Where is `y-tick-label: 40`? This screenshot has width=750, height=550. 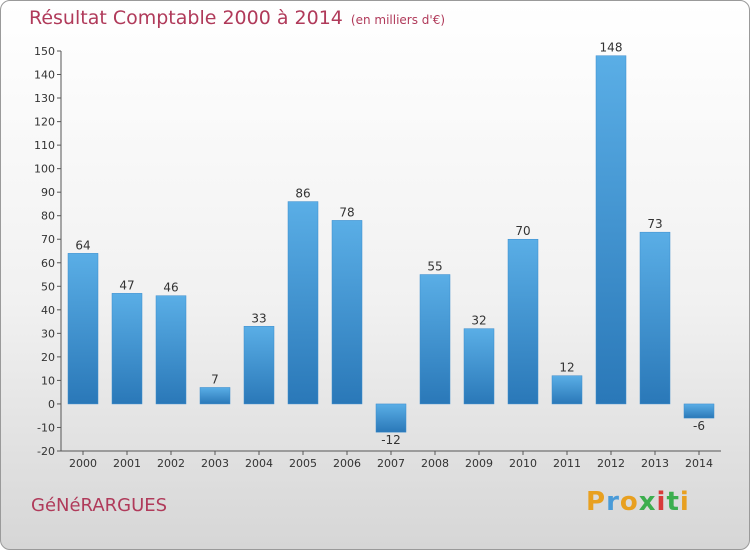
y-tick-label: 40 is located at coordinates (48, 310).